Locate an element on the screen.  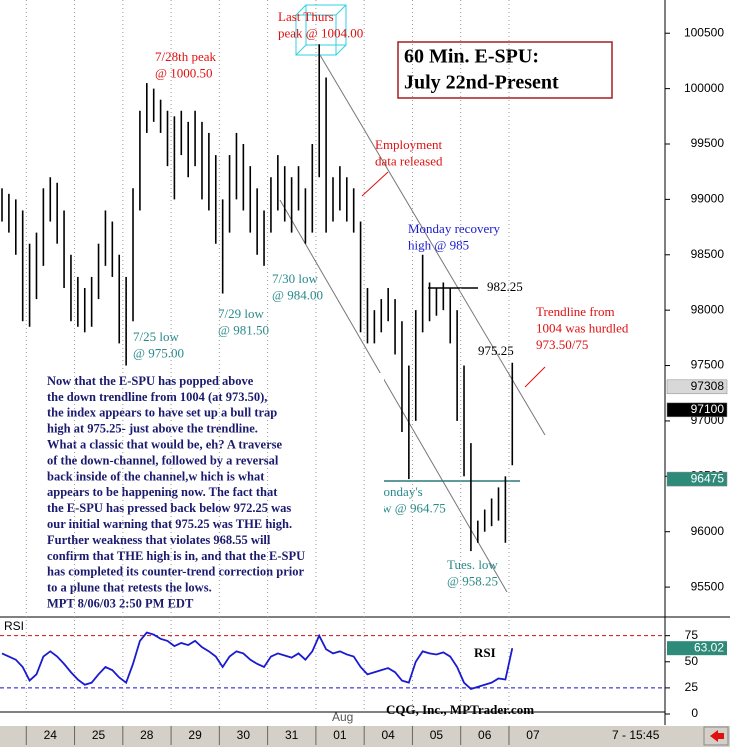
y-tick-label: 98000 is located at coordinates (708, 309).